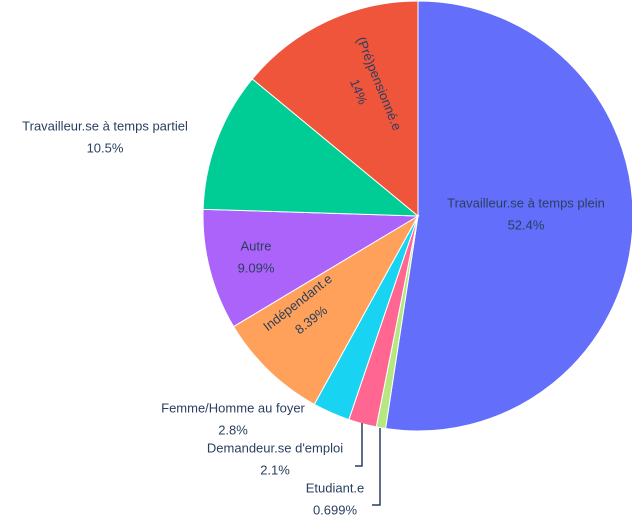  Describe the element at coordinates (233, 429) in the screenshot. I see `slice-value: 2.8%` at that location.